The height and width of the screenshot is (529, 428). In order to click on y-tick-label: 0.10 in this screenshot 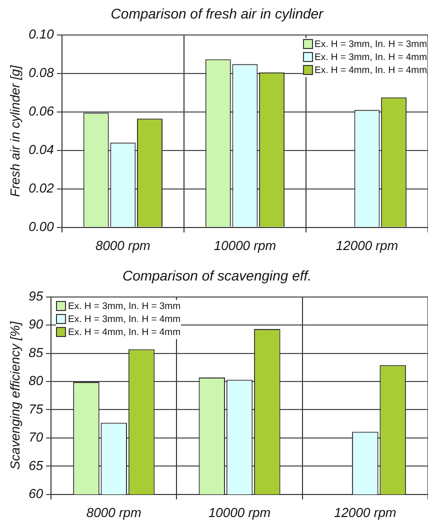, I will do `click(41, 34)`.